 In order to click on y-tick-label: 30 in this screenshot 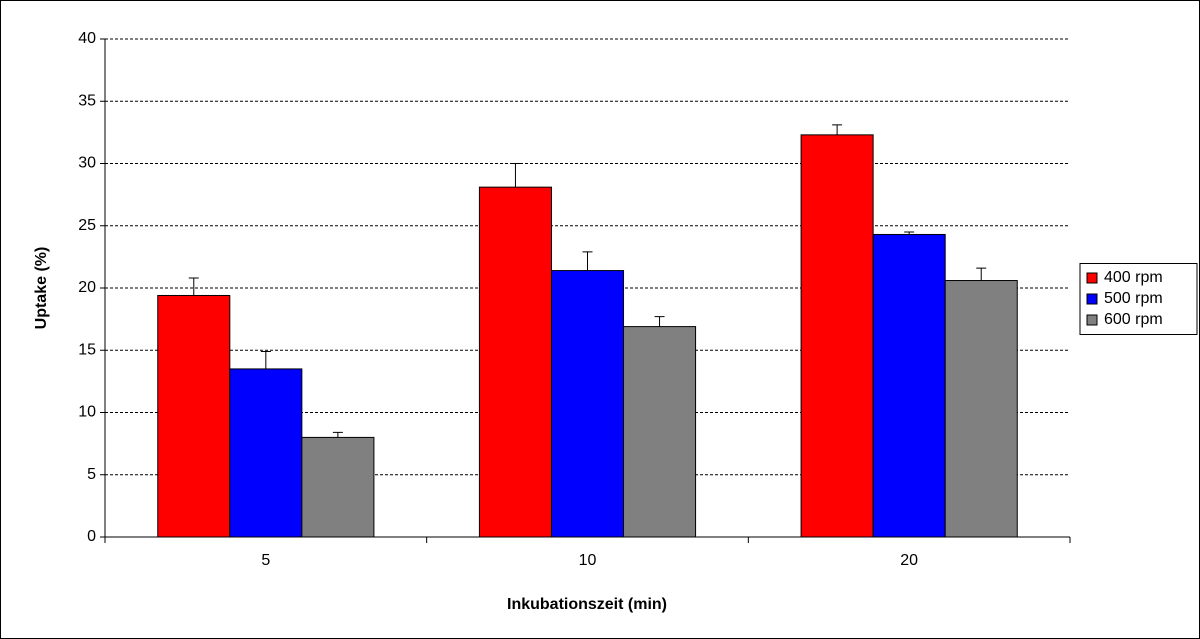, I will do `click(87, 163)`.